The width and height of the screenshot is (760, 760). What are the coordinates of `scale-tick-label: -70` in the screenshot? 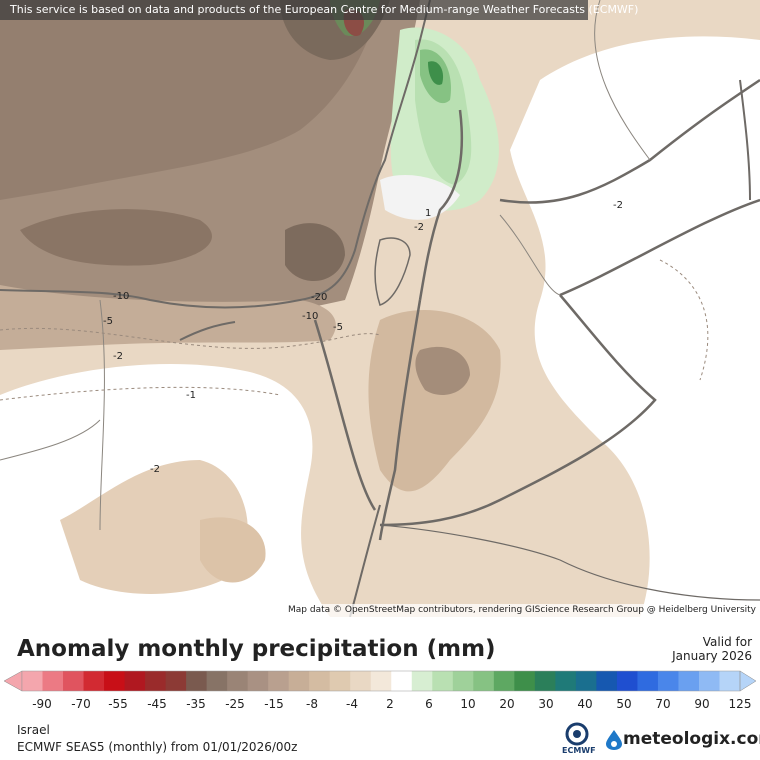 It's located at (81, 704).